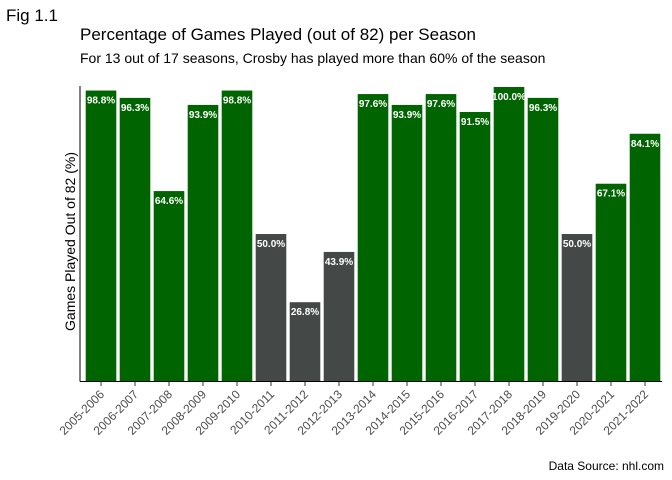  Describe the element at coordinates (543, 108) in the screenshot. I see `value-label-2018-2019: 96.3%` at that location.